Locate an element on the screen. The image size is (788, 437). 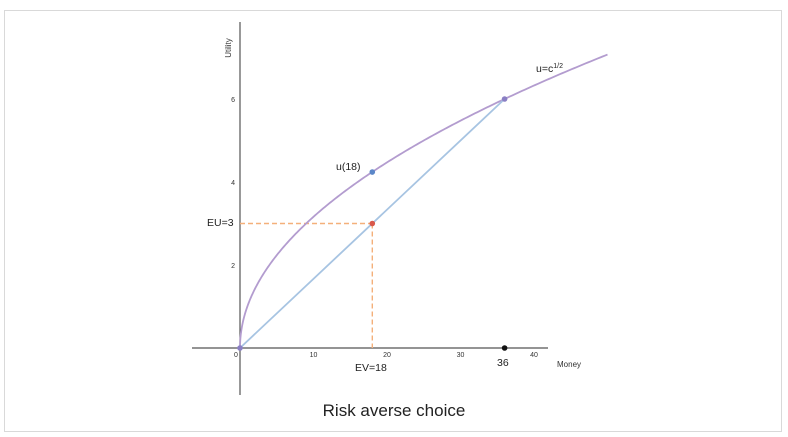
curve-label: u=c1/2 is located at coordinates (549, 69).